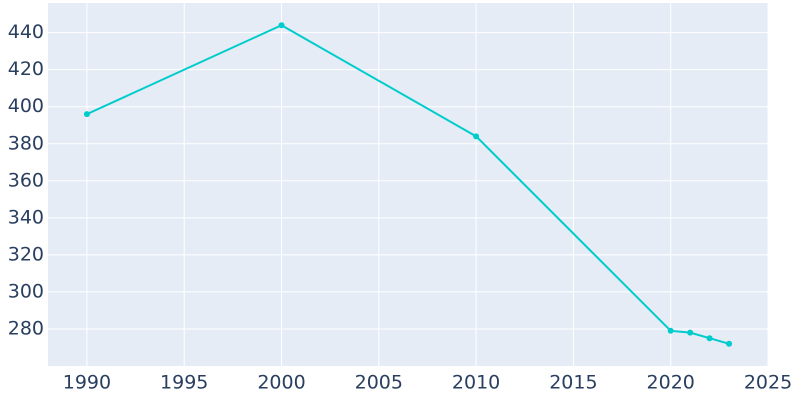 The width and height of the screenshot is (800, 404). I want to click on x-tick-label: 2000, so click(281, 383).